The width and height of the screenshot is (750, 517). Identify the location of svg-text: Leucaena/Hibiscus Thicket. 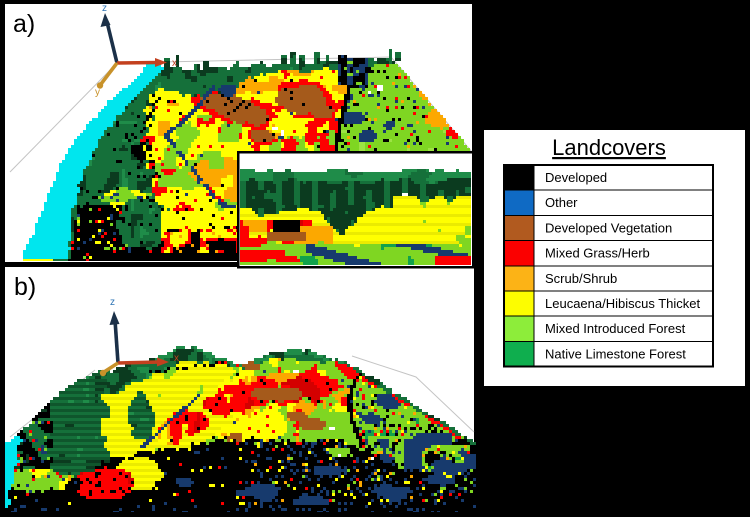
(623, 303).